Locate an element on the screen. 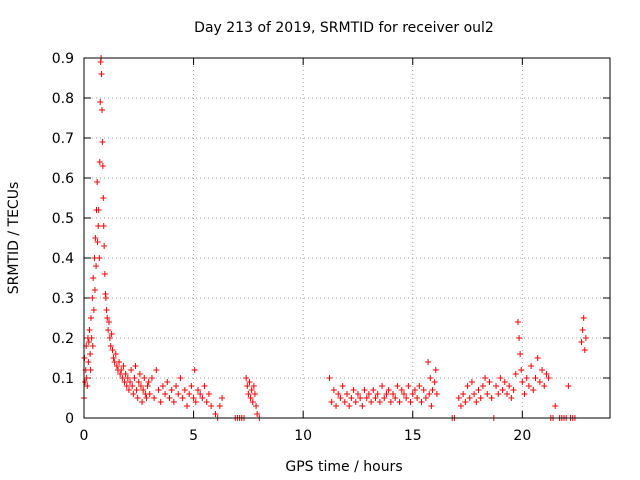 Image resolution: width=640 pixels, height=480 pixels. y-tick-label: 0.8 is located at coordinates (63, 99).